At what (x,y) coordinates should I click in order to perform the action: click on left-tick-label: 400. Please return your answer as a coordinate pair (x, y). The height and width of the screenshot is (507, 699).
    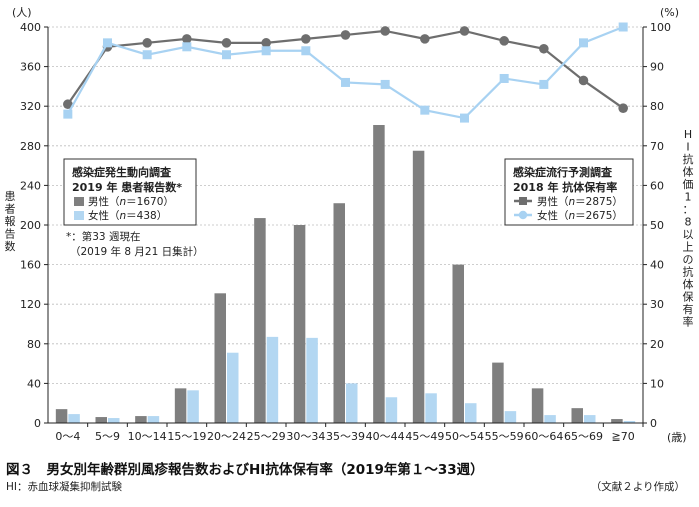
    Looking at the image, I should click on (30, 27).